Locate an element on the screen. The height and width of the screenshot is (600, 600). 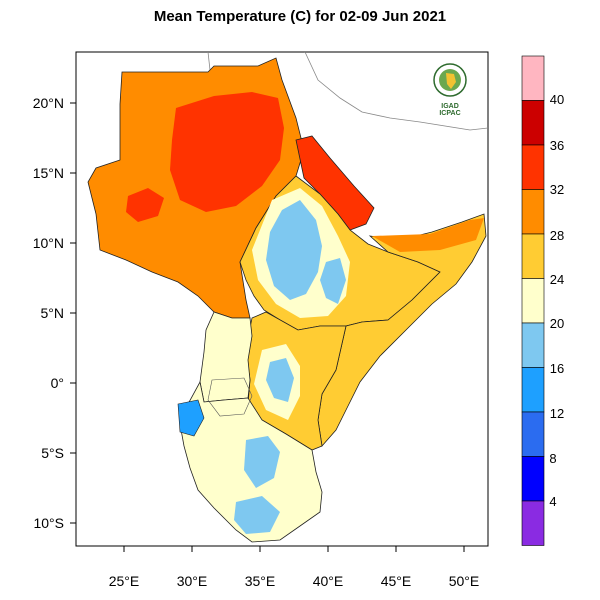
colorbar-label: 20 is located at coordinates (557, 323).